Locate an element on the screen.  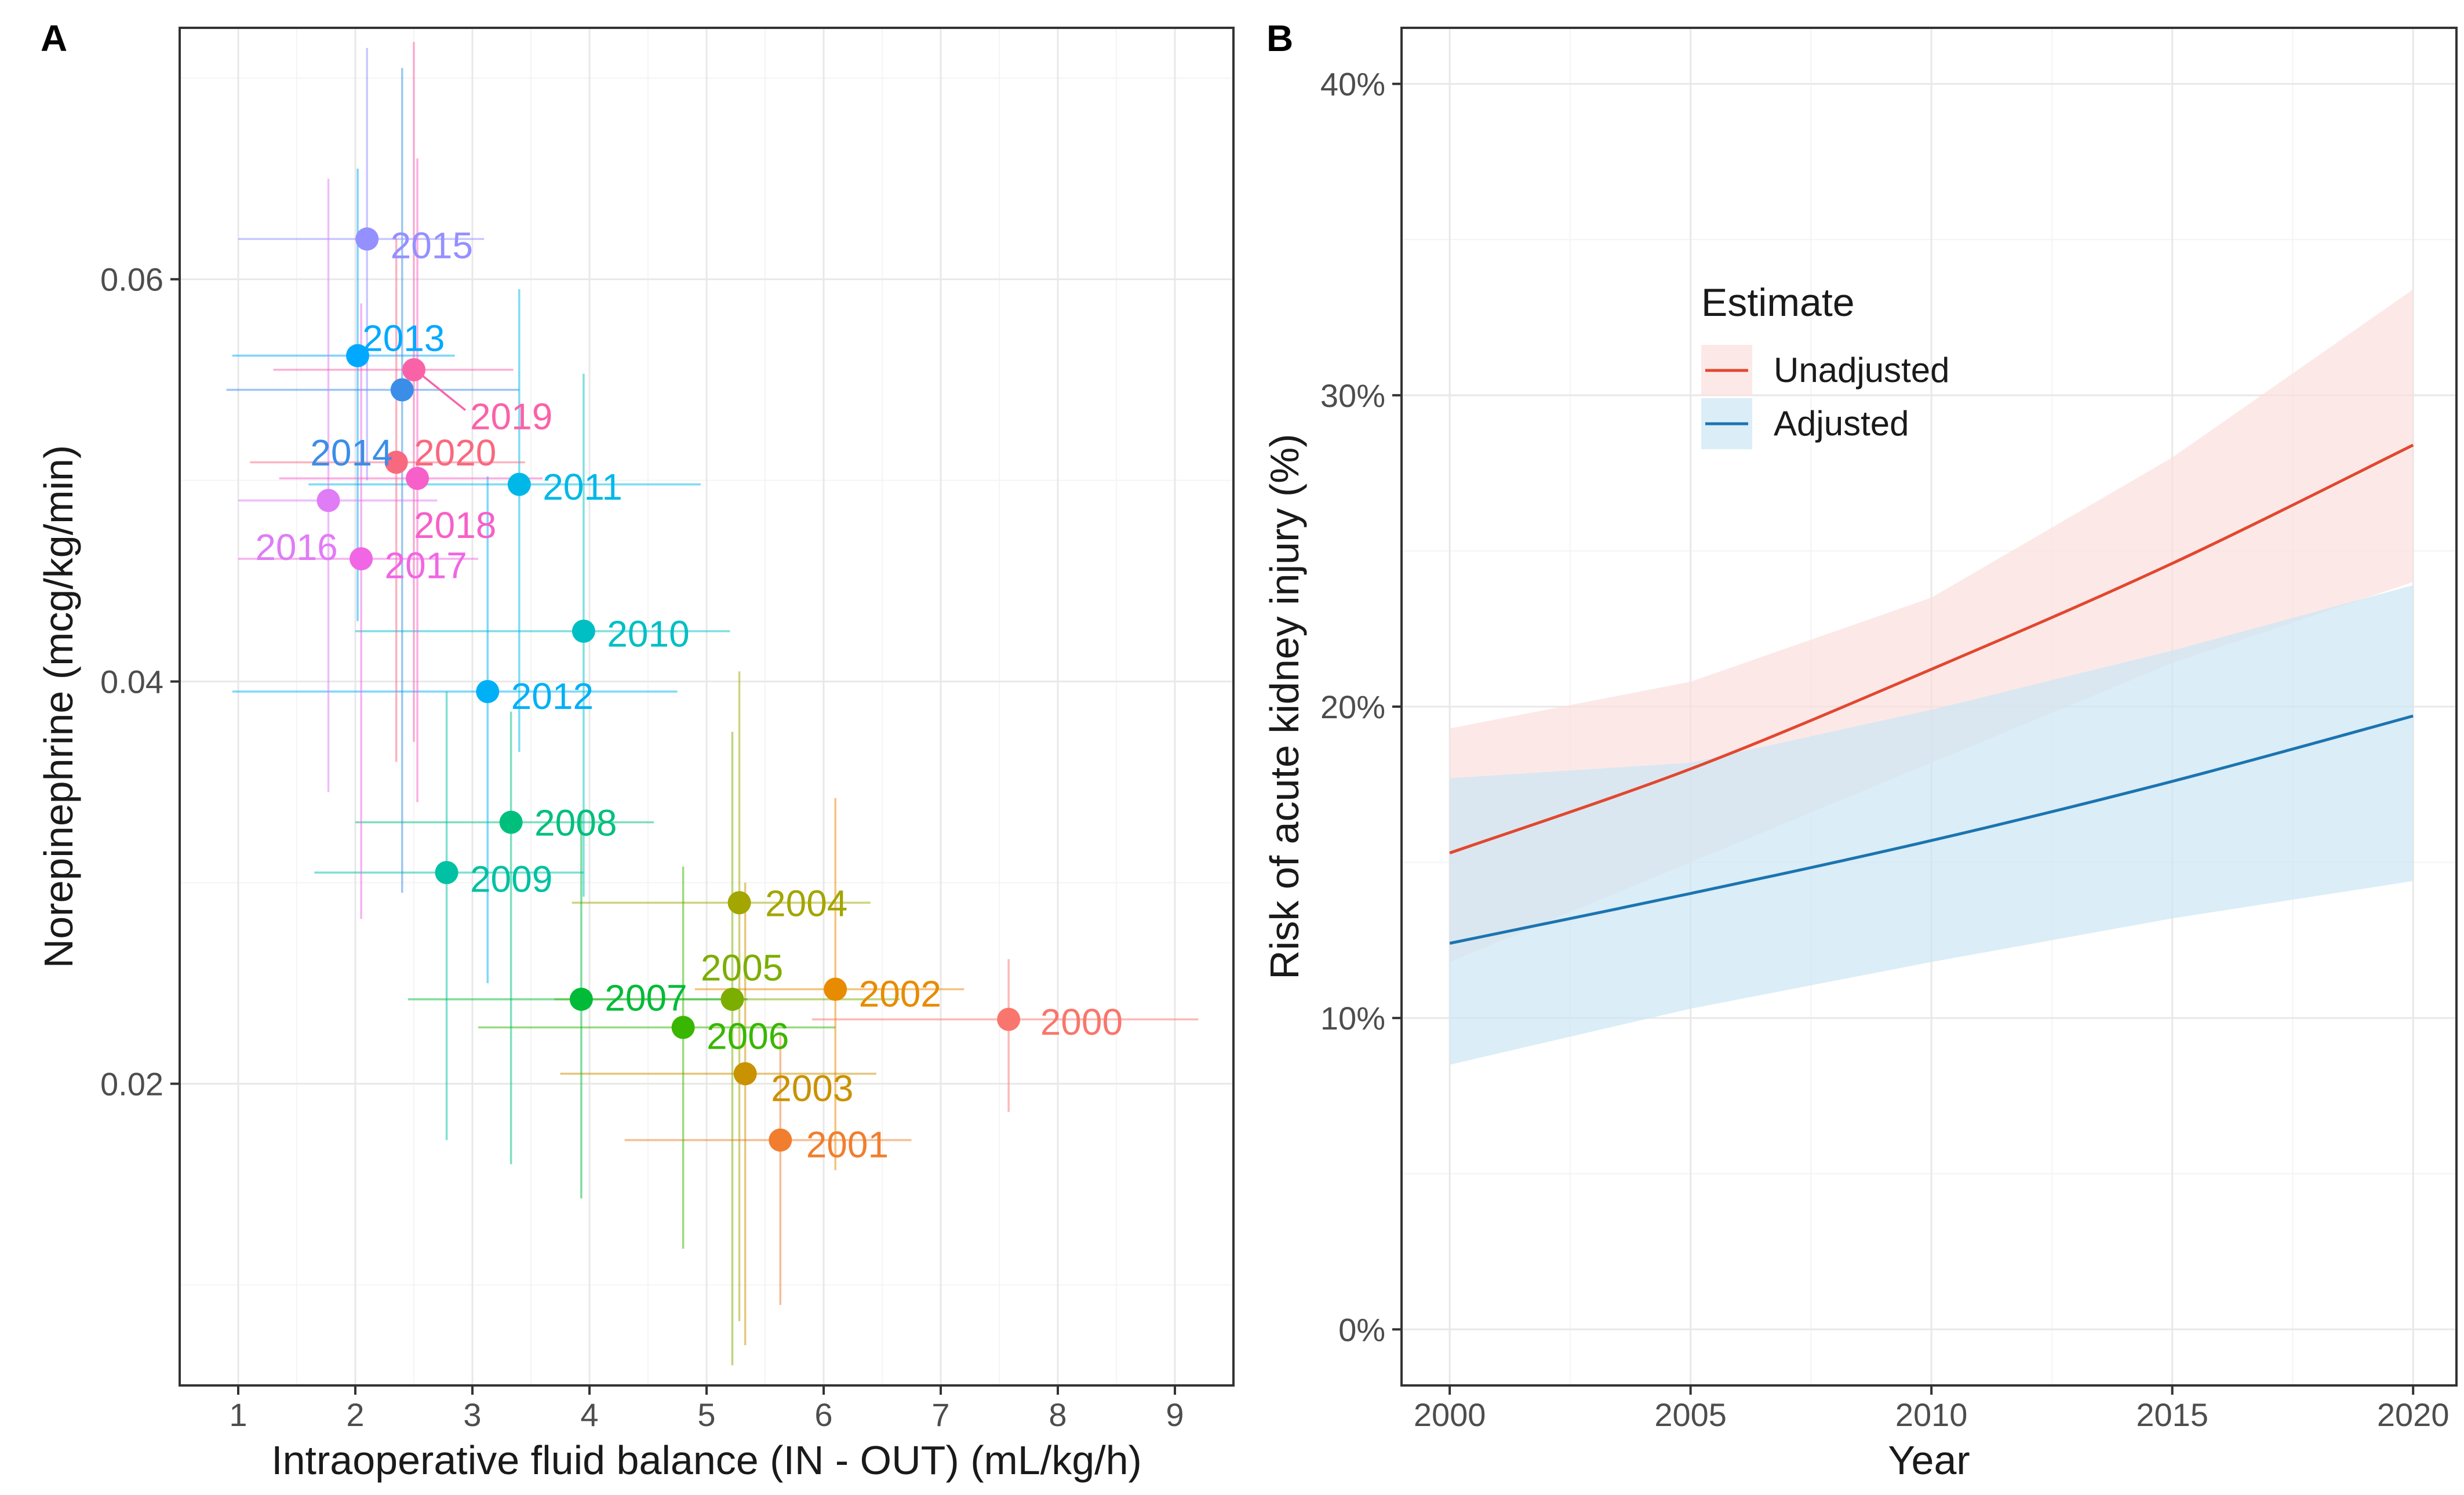
point-label-2002: 2002 is located at coordinates (900, 993).